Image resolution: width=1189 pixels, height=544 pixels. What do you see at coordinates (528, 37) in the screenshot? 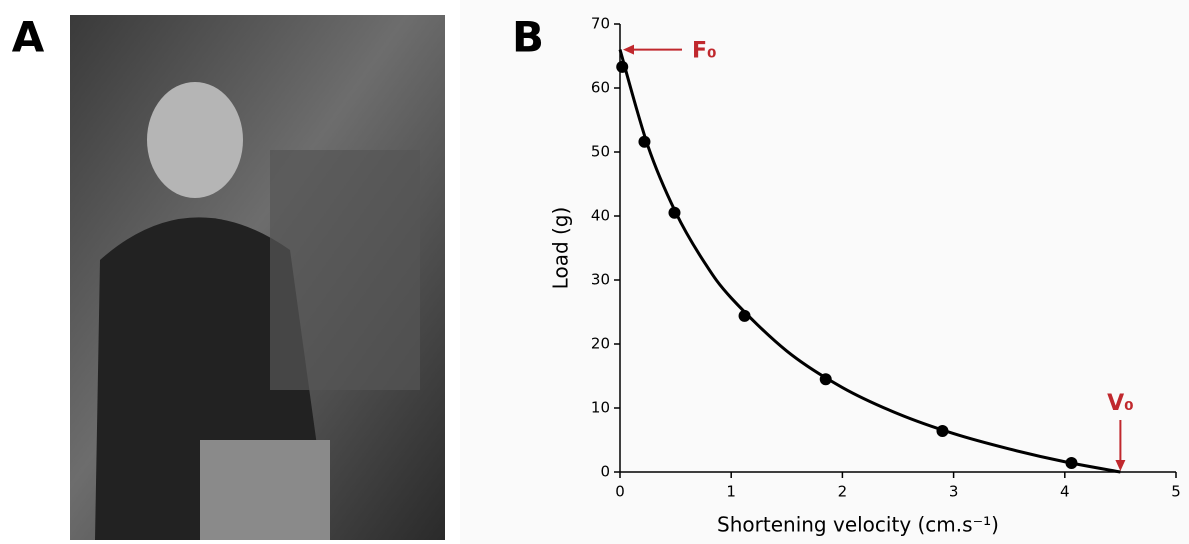
I see `panel-label: B` at bounding box center [528, 37].